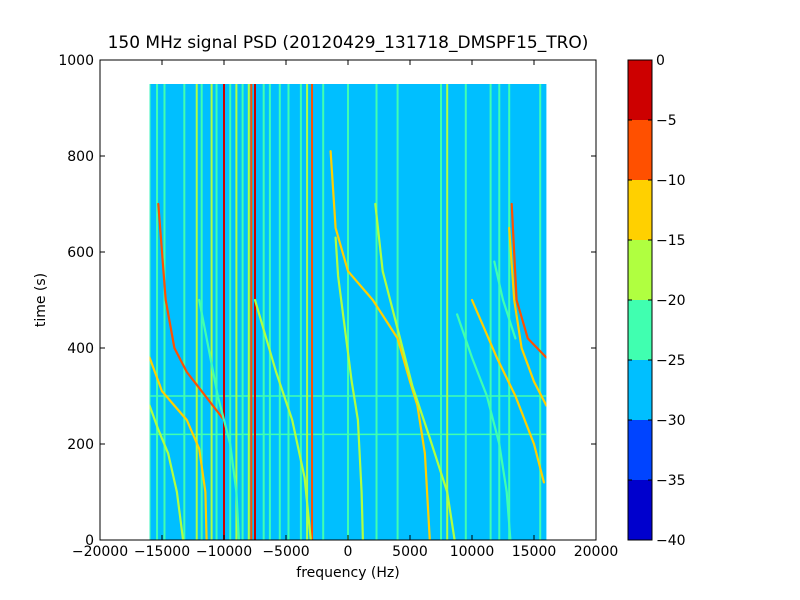 The width and height of the screenshot is (800, 600). Describe the element at coordinates (671, 481) in the screenshot. I see `colorbar-tick-label: −35` at that location.